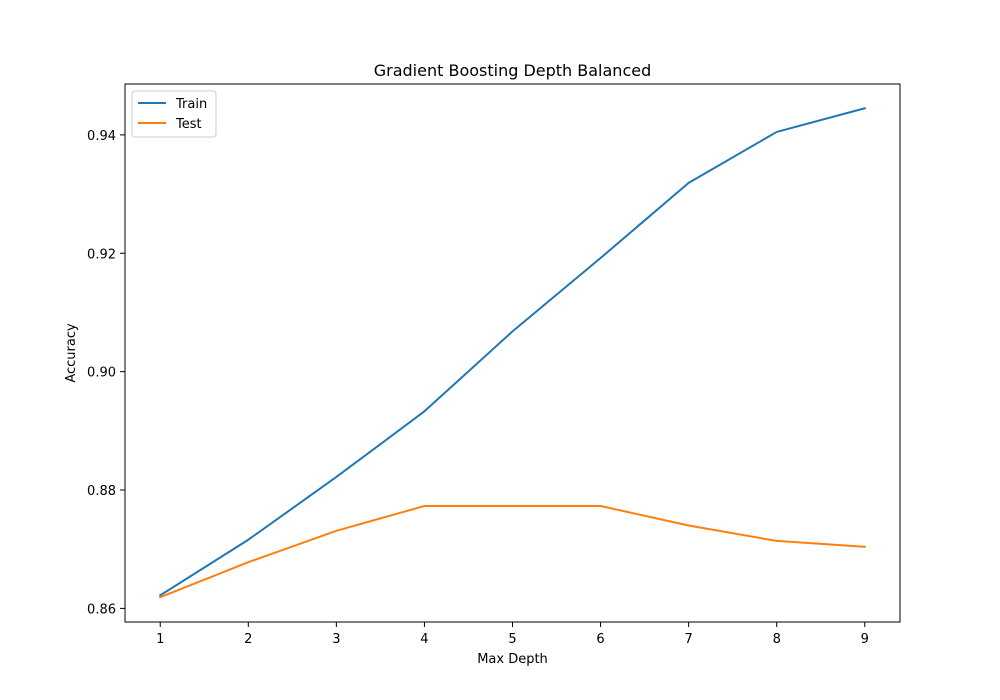 The width and height of the screenshot is (1000, 700). Describe the element at coordinates (174, 114) in the screenshot. I see `legend: Train Test` at that location.